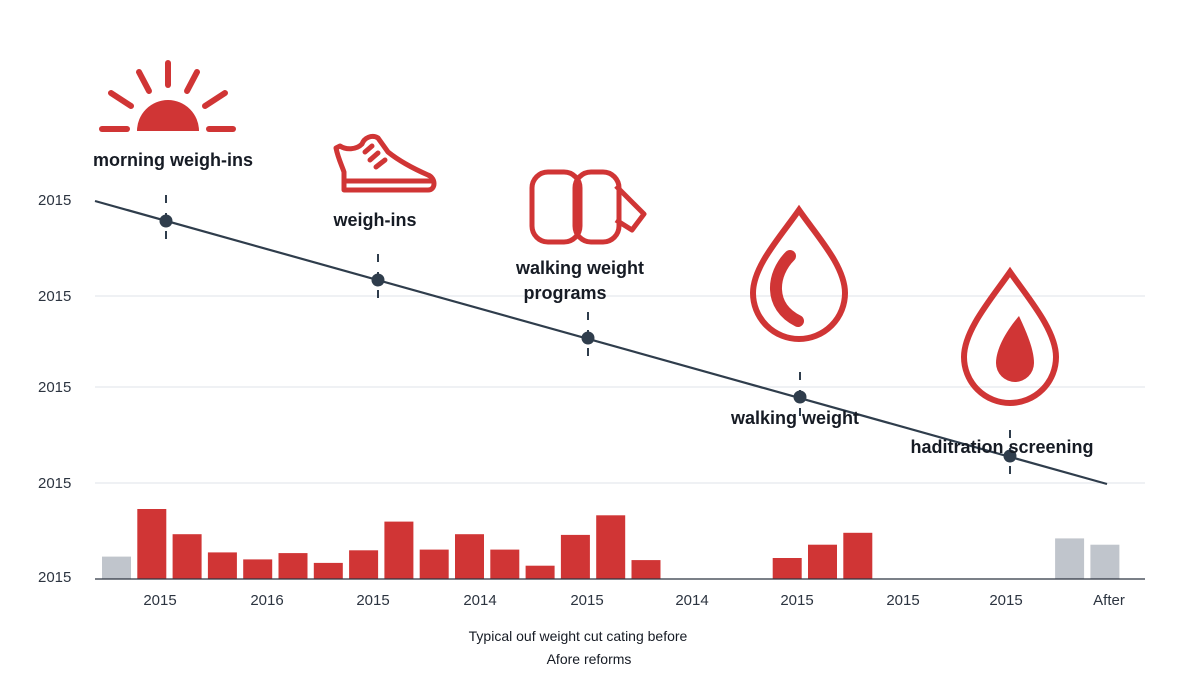 This screenshot has height=675, width=1200. What do you see at coordinates (1001, 447) in the screenshot?
I see `milestone-label: haditration screening` at bounding box center [1001, 447].